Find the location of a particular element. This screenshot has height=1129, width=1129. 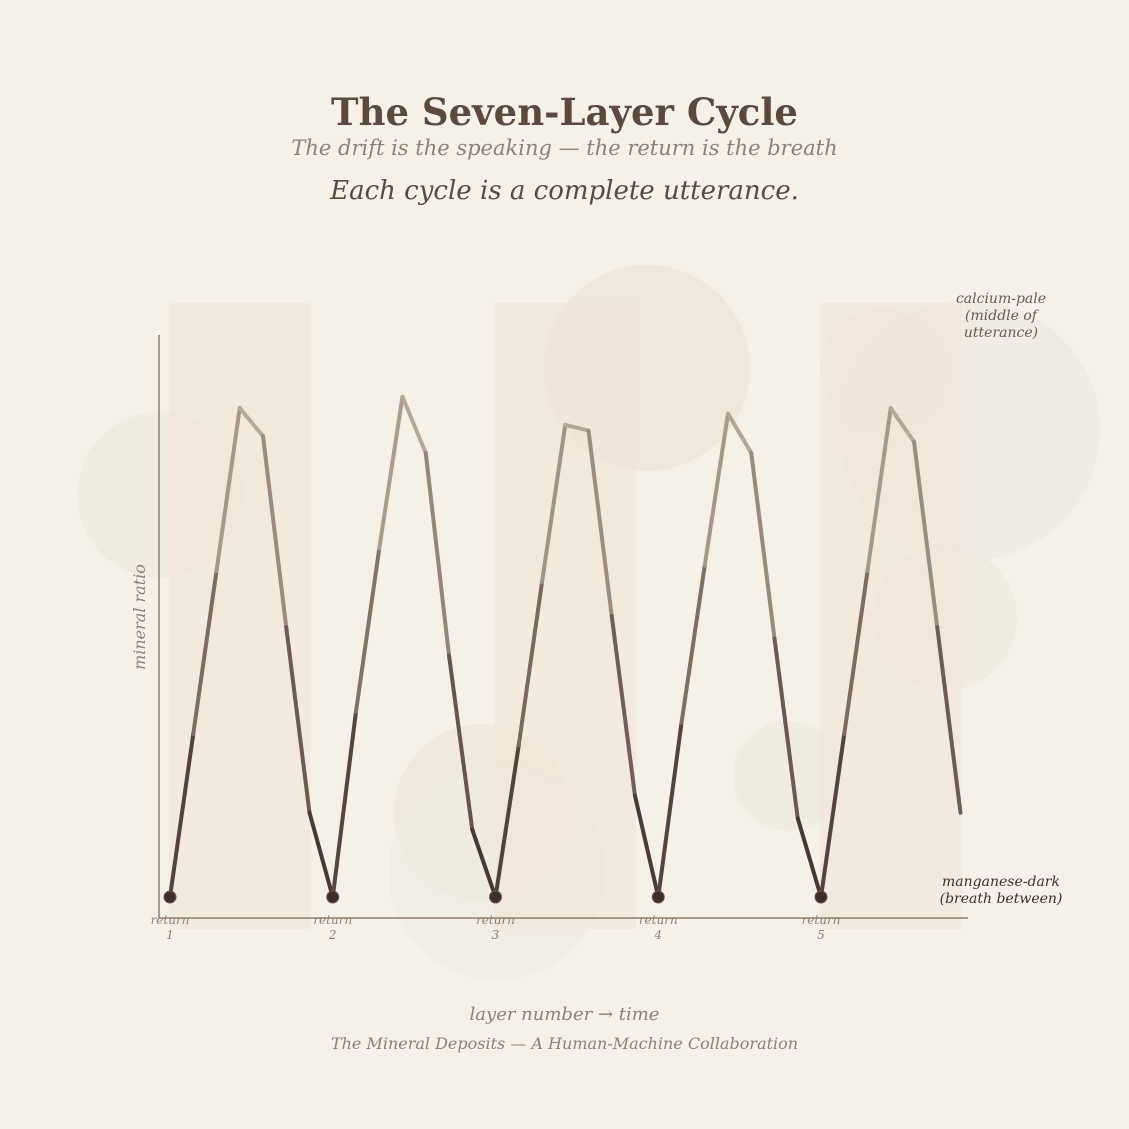

return-tick-label: return 3 is located at coordinates (495, 927).